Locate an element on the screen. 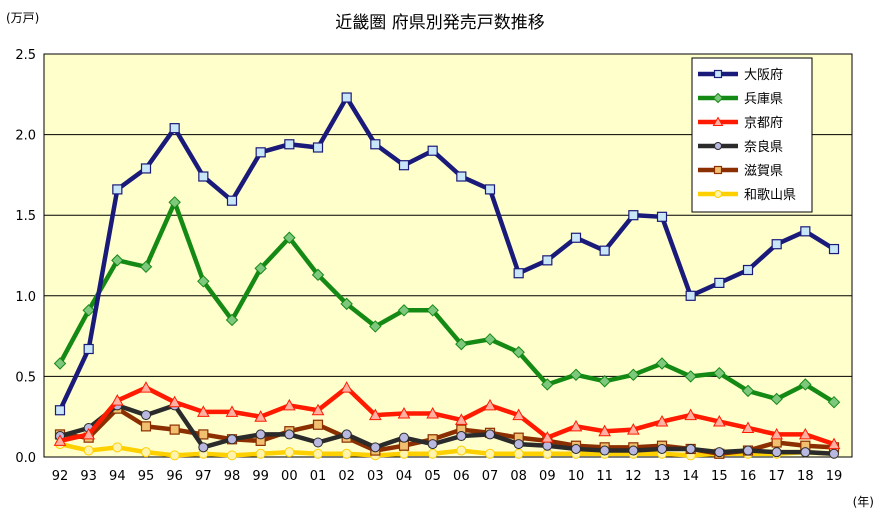  legend-label: 奈良県 is located at coordinates (763, 147).